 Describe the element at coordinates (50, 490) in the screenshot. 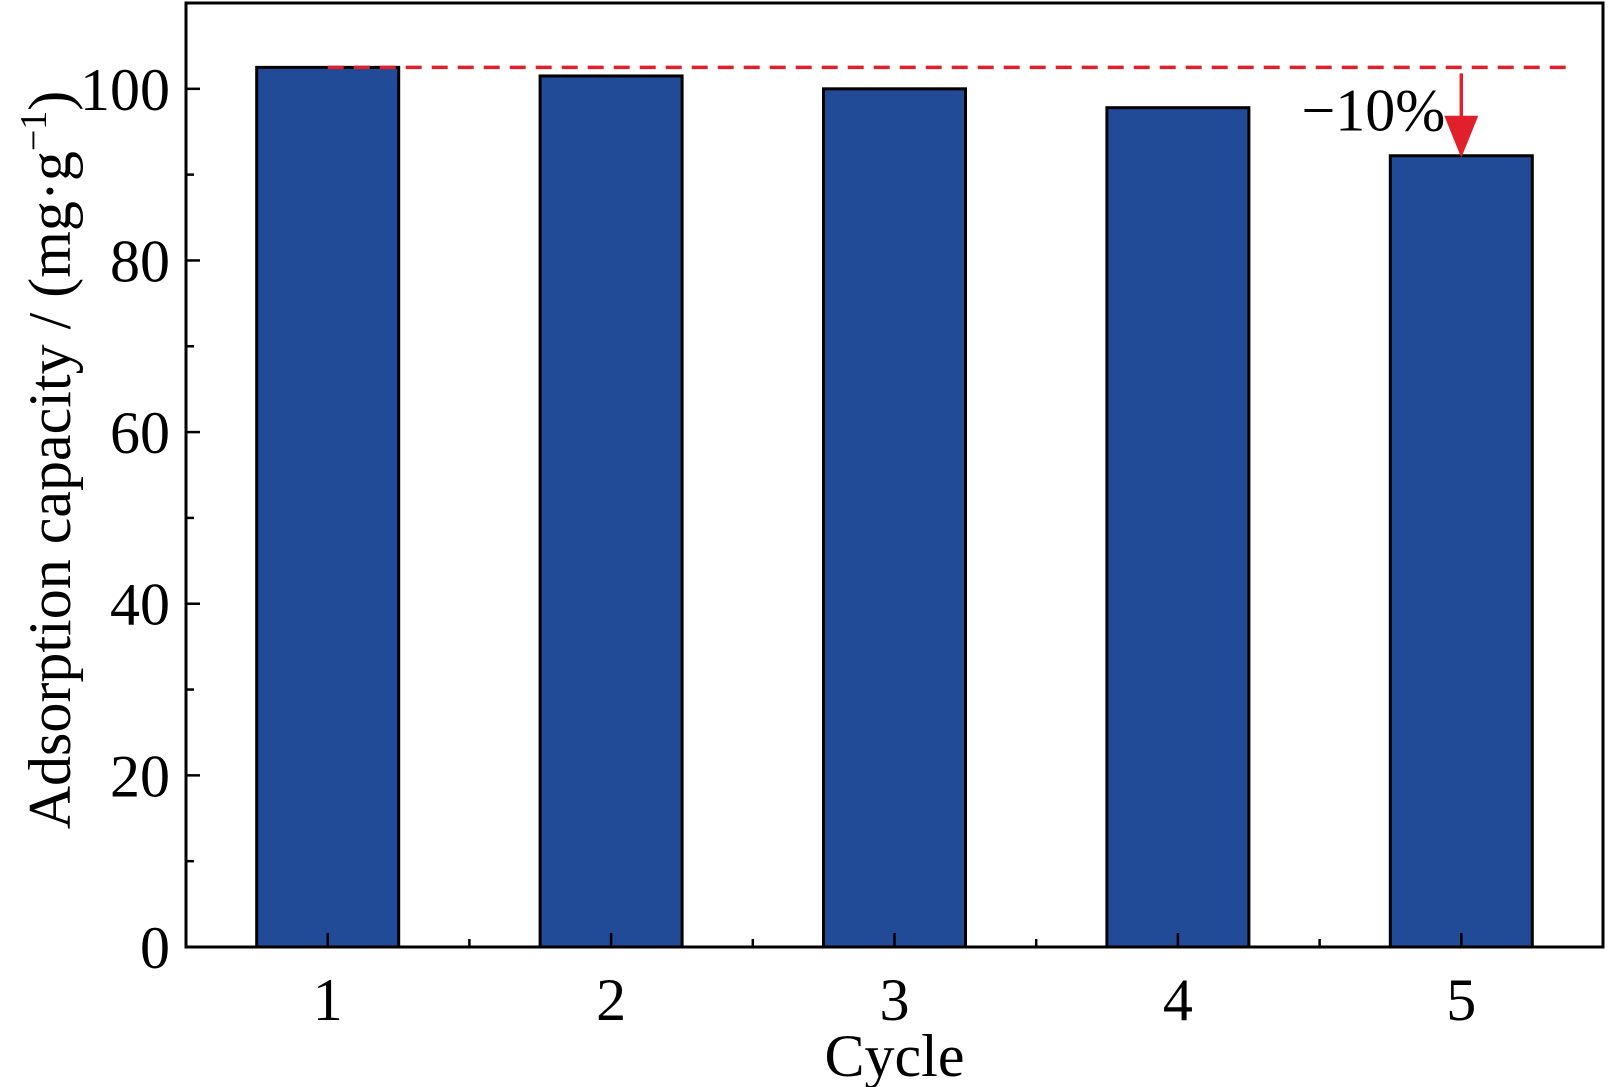

I see `y-axis-title-main: Adsorption capacity / (mg·g` at that location.